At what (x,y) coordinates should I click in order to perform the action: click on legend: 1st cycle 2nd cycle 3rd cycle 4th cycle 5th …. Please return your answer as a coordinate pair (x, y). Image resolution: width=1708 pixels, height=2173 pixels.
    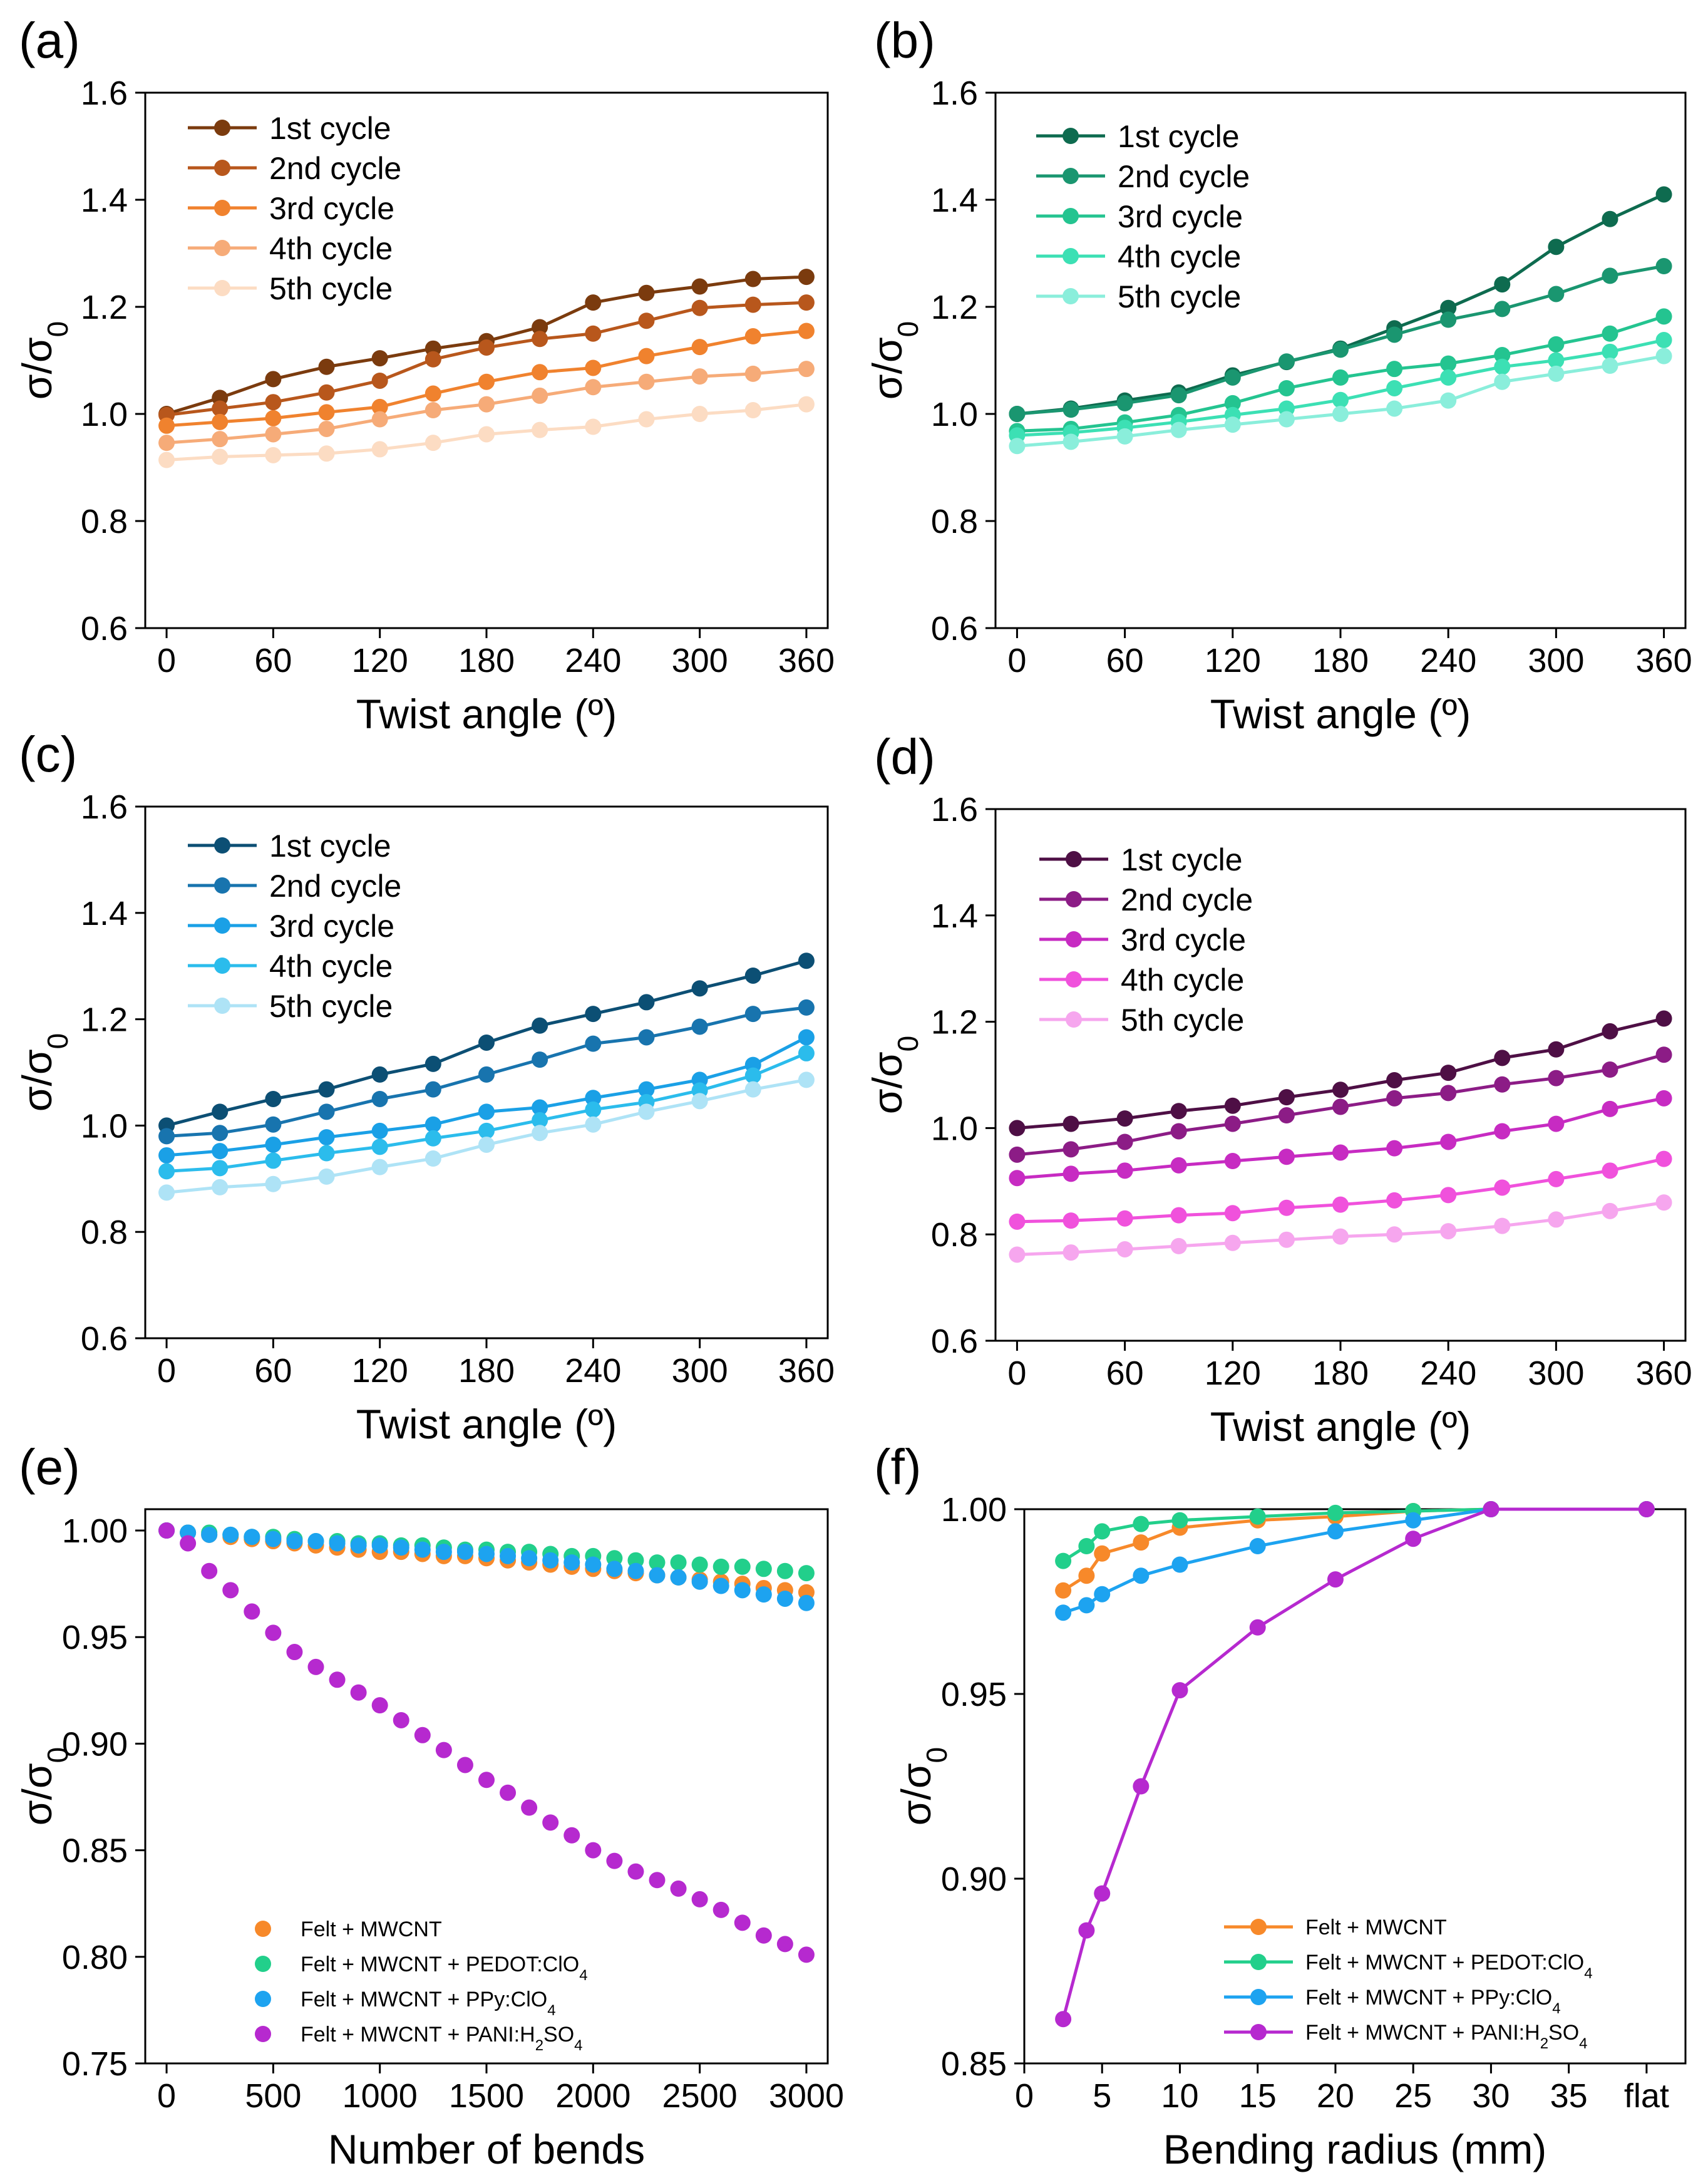
    Looking at the image, I should click on (294, 926).